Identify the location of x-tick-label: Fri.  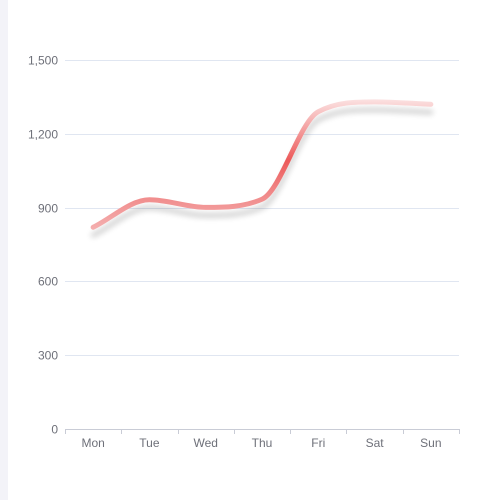
(318, 443).